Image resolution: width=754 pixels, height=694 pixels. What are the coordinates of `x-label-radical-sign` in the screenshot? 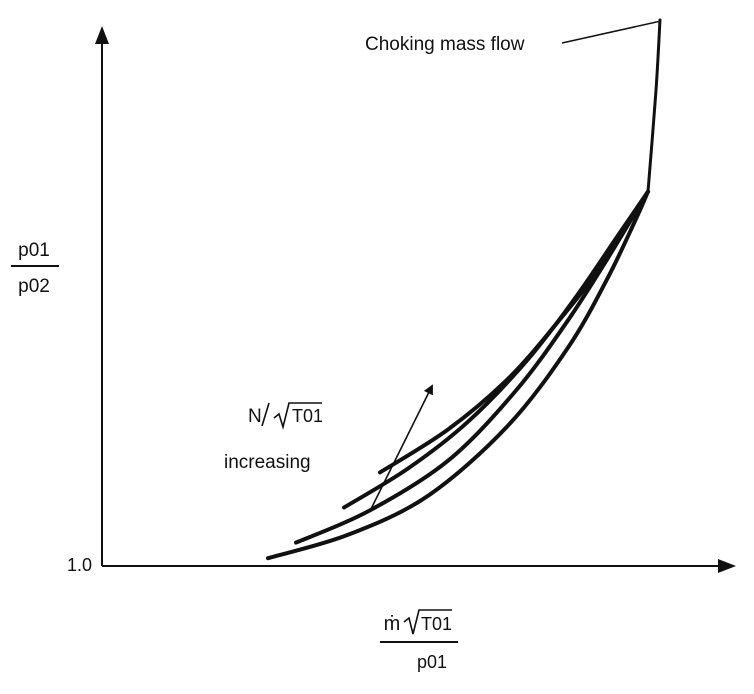 It's located at (427, 622).